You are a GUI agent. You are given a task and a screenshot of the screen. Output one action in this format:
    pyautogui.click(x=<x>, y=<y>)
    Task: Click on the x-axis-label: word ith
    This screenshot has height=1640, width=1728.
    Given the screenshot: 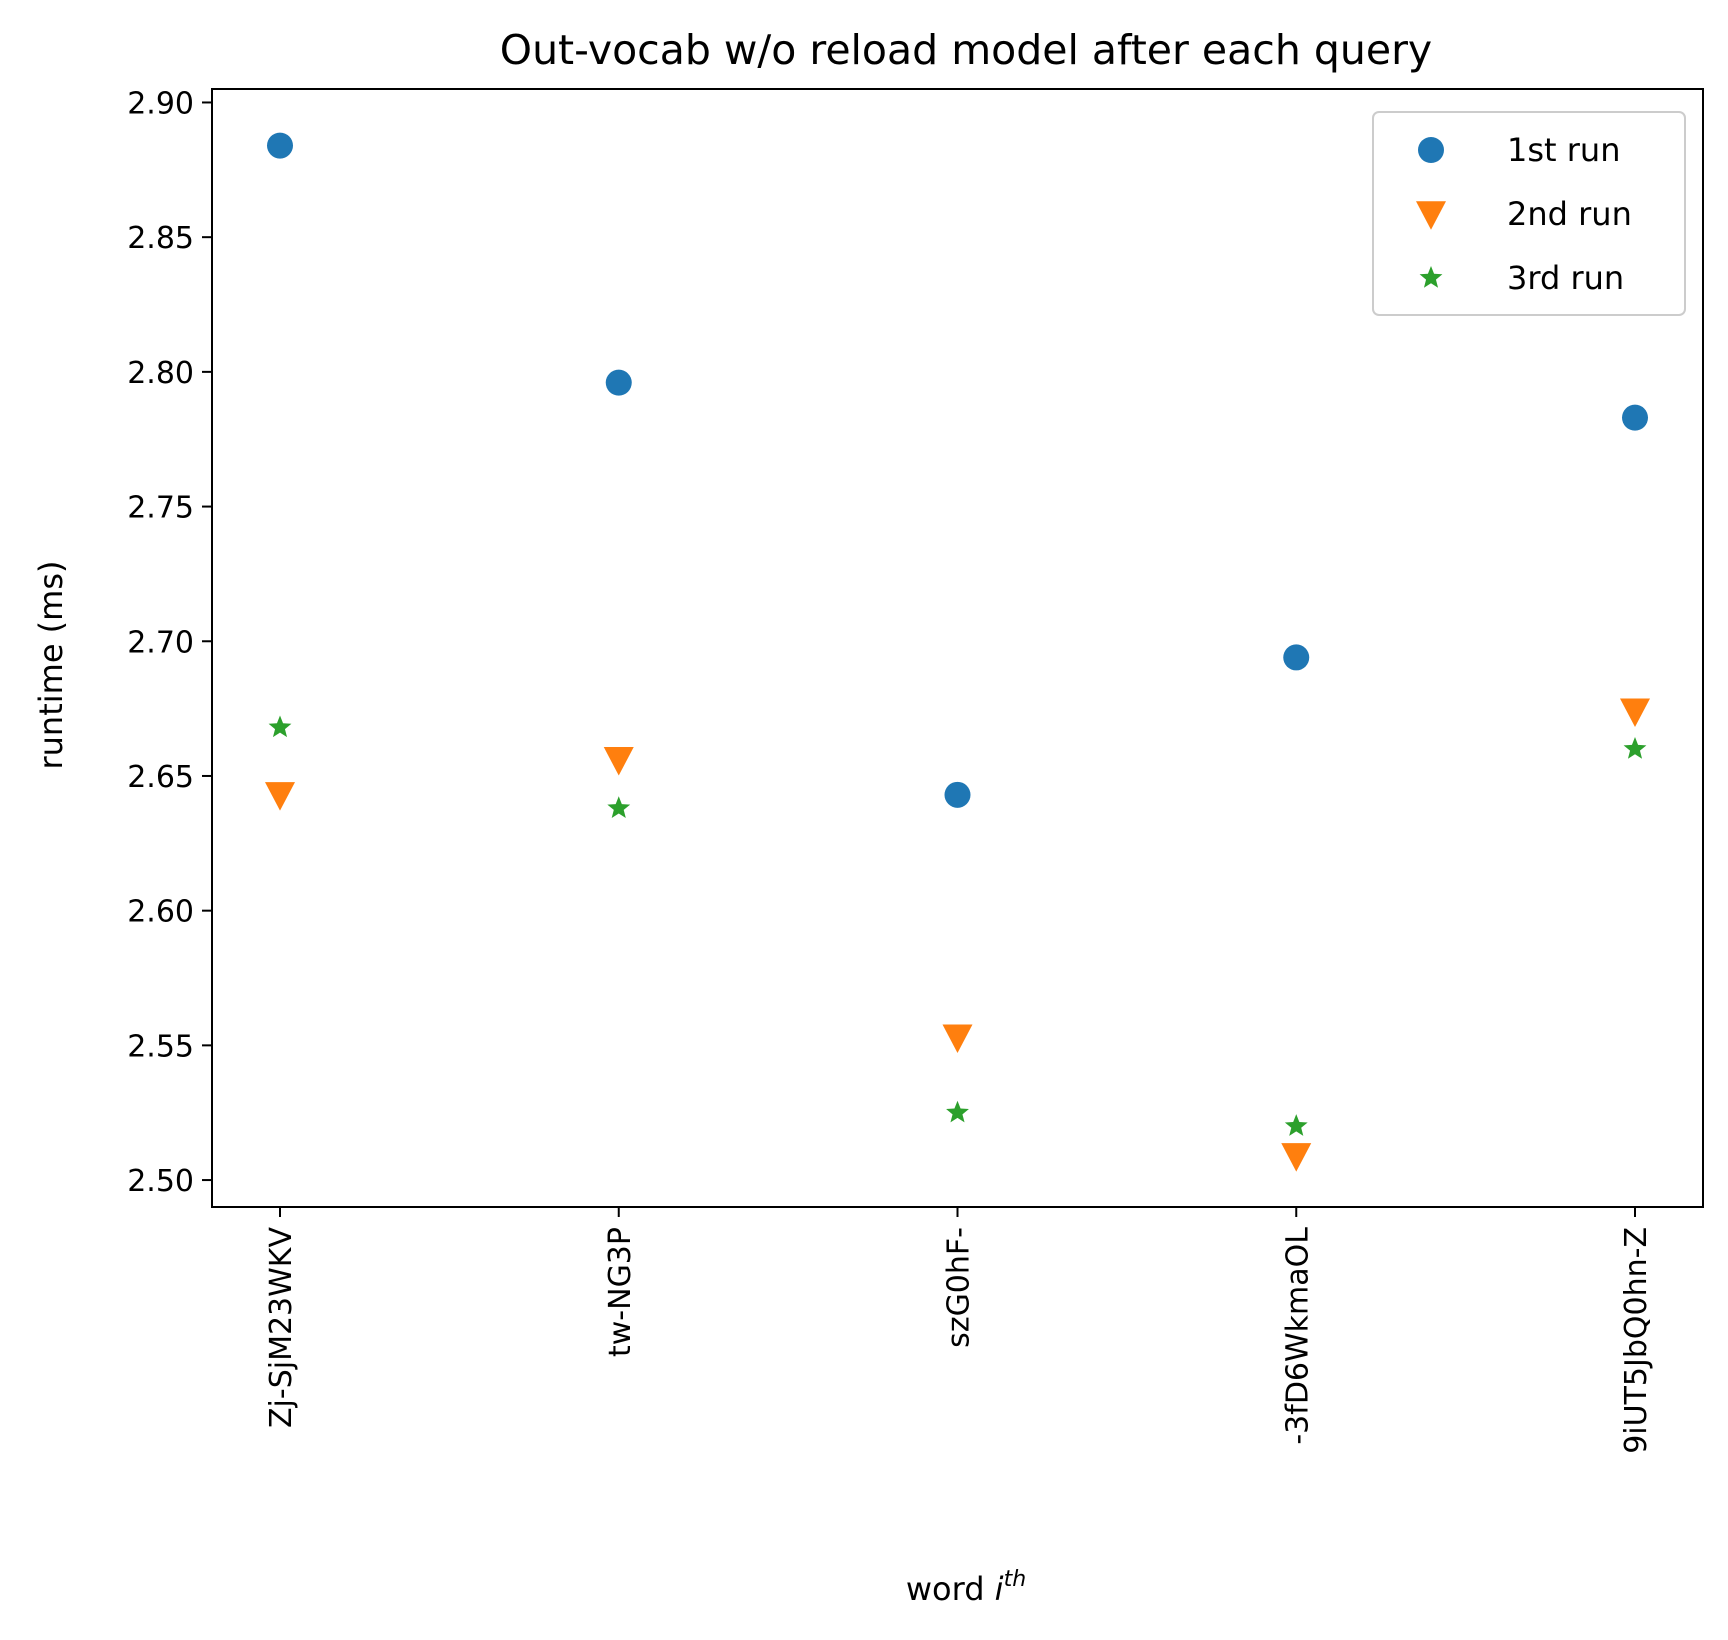 What is the action you would take?
    pyautogui.click(x=966, y=1587)
    